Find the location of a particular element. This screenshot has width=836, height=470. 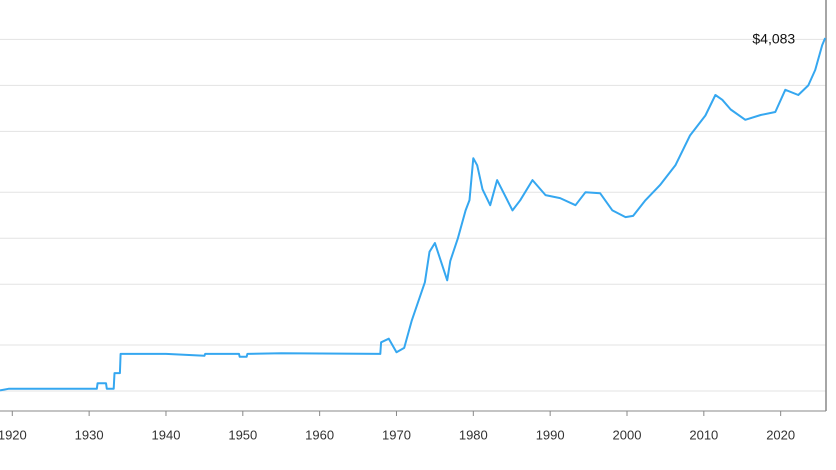

value-label: $4,083 is located at coordinates (773, 39).